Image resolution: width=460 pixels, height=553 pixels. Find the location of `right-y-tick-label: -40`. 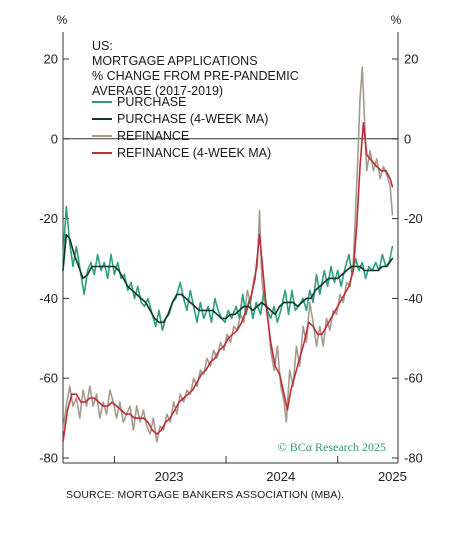

right-y-tick-label: -40 is located at coordinates (413, 298).